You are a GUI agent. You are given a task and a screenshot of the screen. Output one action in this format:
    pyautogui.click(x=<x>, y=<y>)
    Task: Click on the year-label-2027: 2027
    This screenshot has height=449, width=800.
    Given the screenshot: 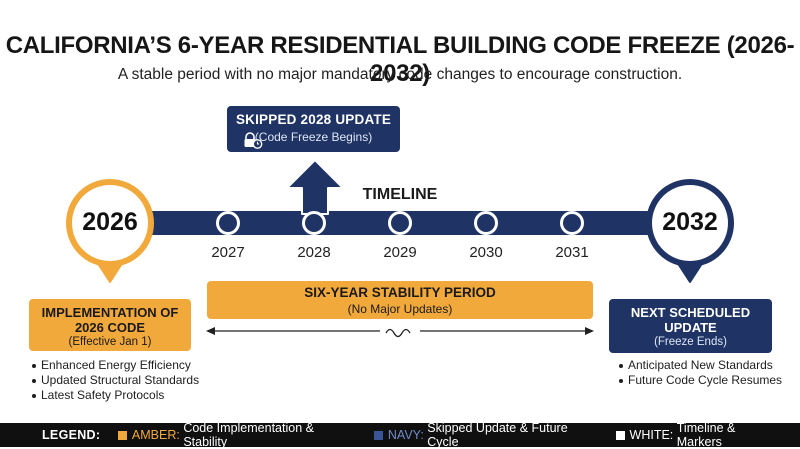 What is the action you would take?
    pyautogui.click(x=228, y=252)
    